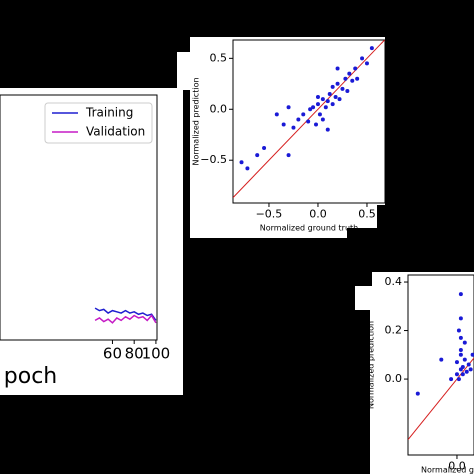 This screenshot has width=474, height=474. What do you see at coordinates (30, 376) in the screenshot?
I see `x-axis-label: poch` at bounding box center [30, 376].